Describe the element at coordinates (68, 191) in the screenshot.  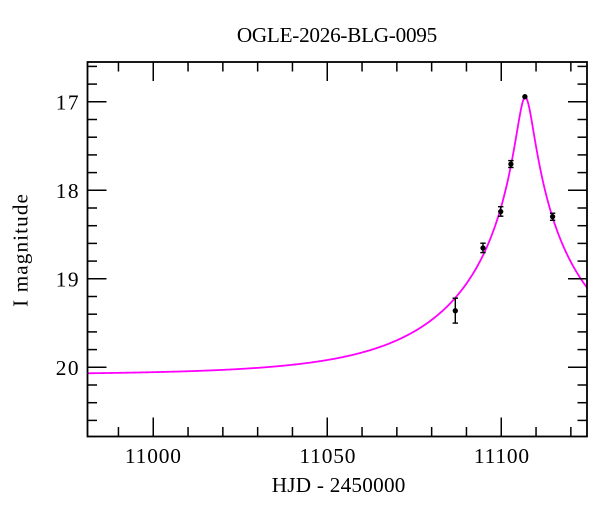
I see `svg-text: 18` at that location.